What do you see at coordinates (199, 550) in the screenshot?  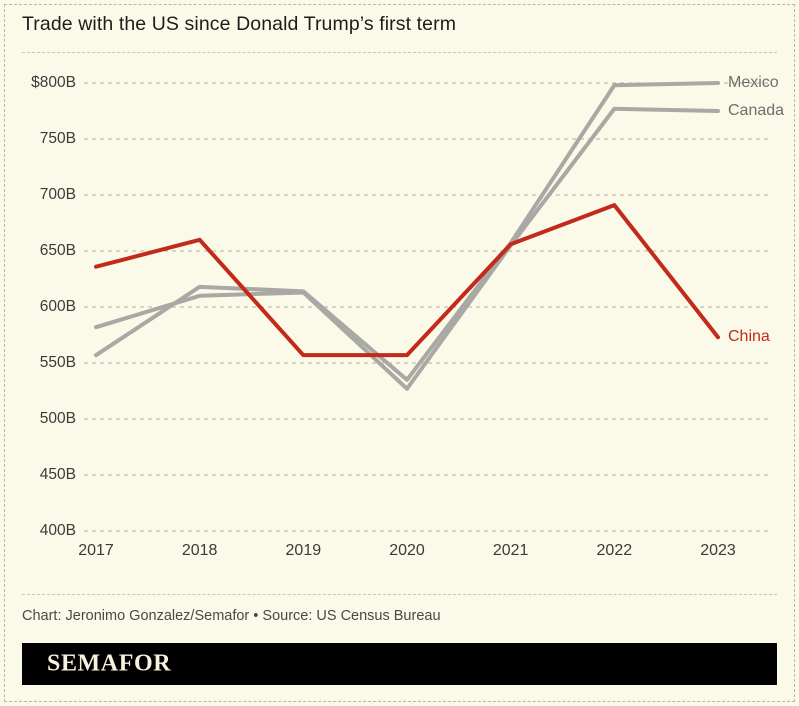 I see `x-axis-tick-label: 2018` at bounding box center [199, 550].